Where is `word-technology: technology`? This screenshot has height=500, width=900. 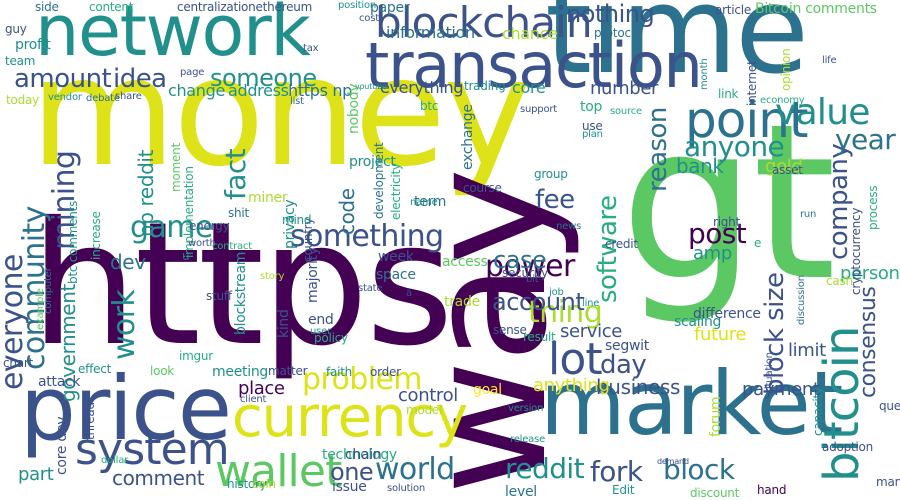
word-technology: technology is located at coordinates (359, 455).